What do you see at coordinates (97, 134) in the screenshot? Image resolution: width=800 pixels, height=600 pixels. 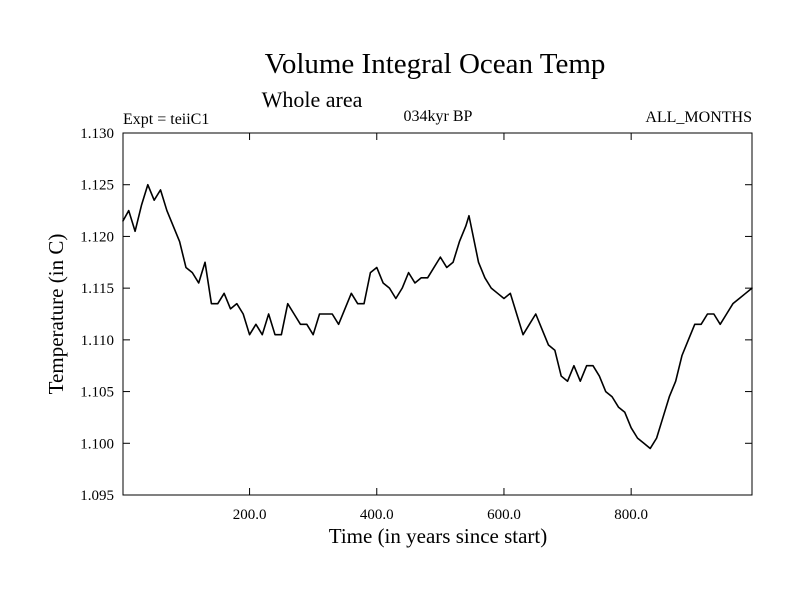 I see `y-tick-label: 1.130` at bounding box center [97, 134].